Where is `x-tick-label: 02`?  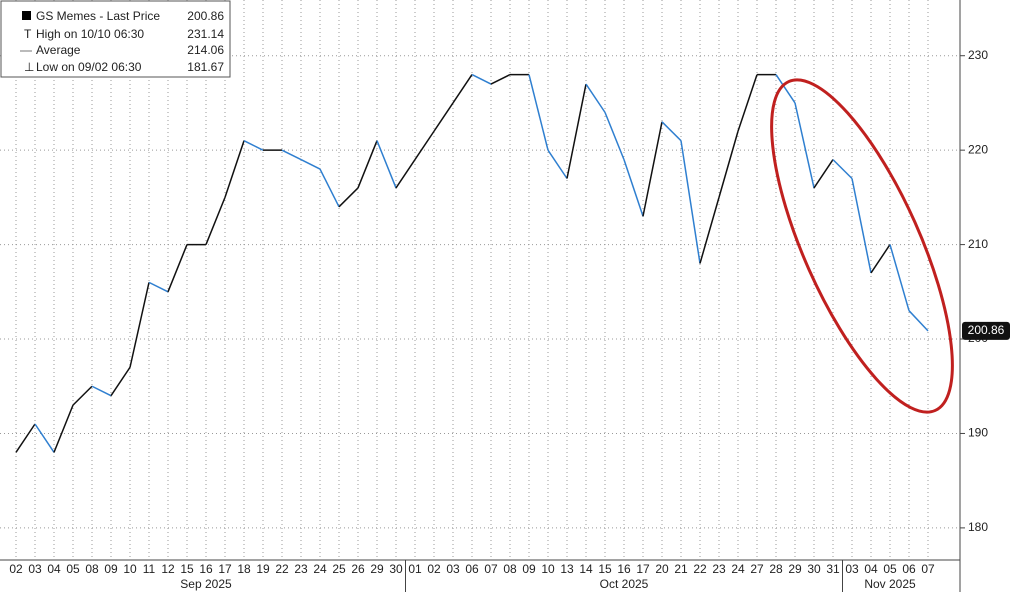
x-tick-label: 02 is located at coordinates (16, 569).